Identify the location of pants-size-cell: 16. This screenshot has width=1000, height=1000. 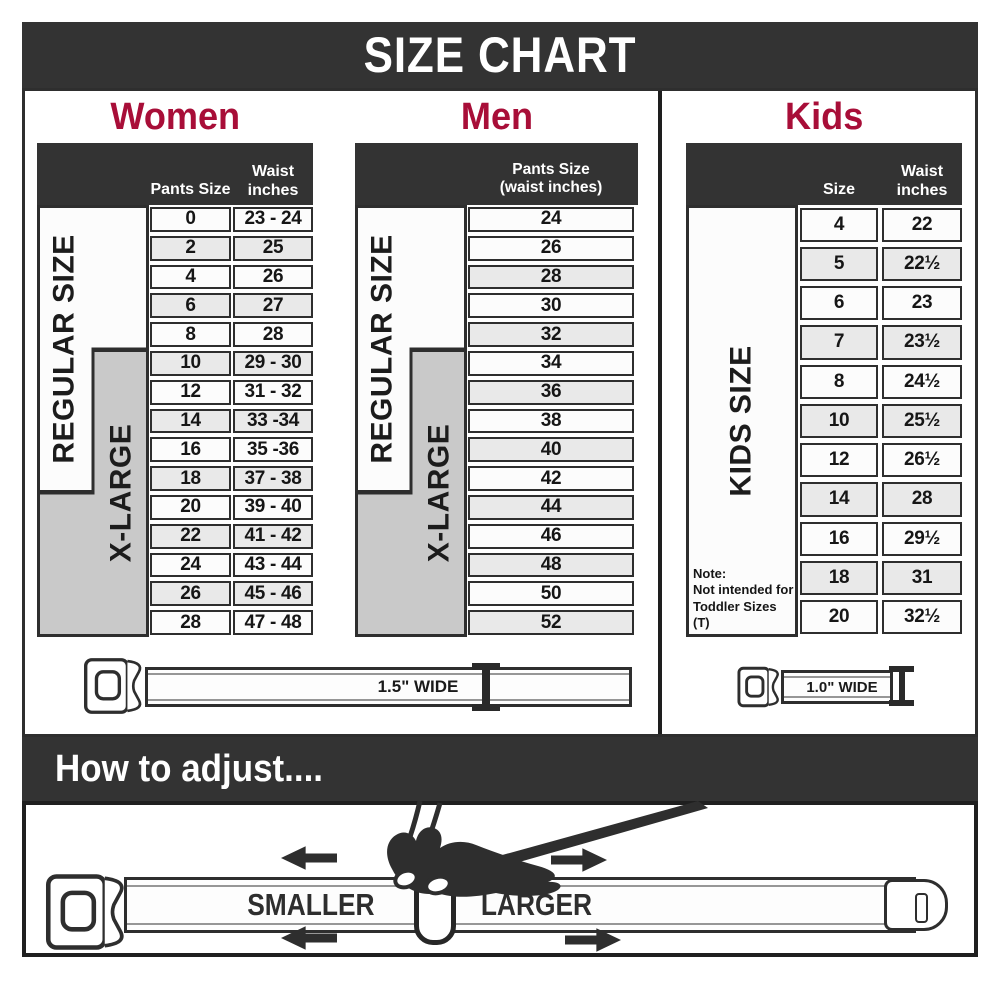
(190, 450).